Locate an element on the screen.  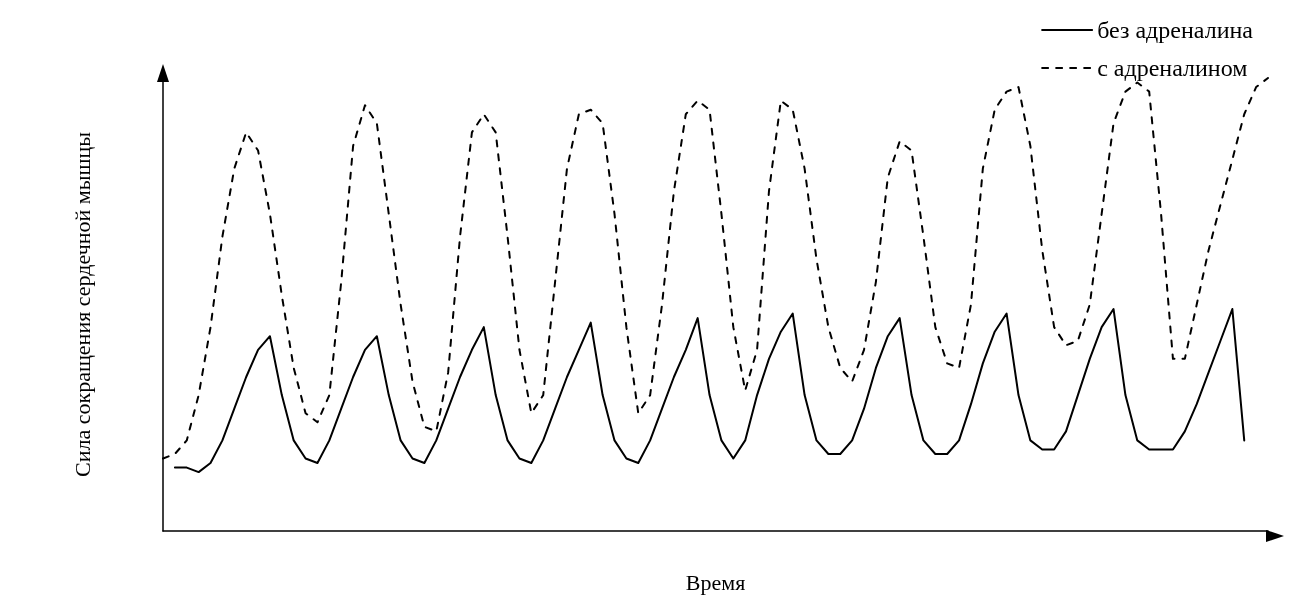
x-axis-title: Время is located at coordinates (715, 582).